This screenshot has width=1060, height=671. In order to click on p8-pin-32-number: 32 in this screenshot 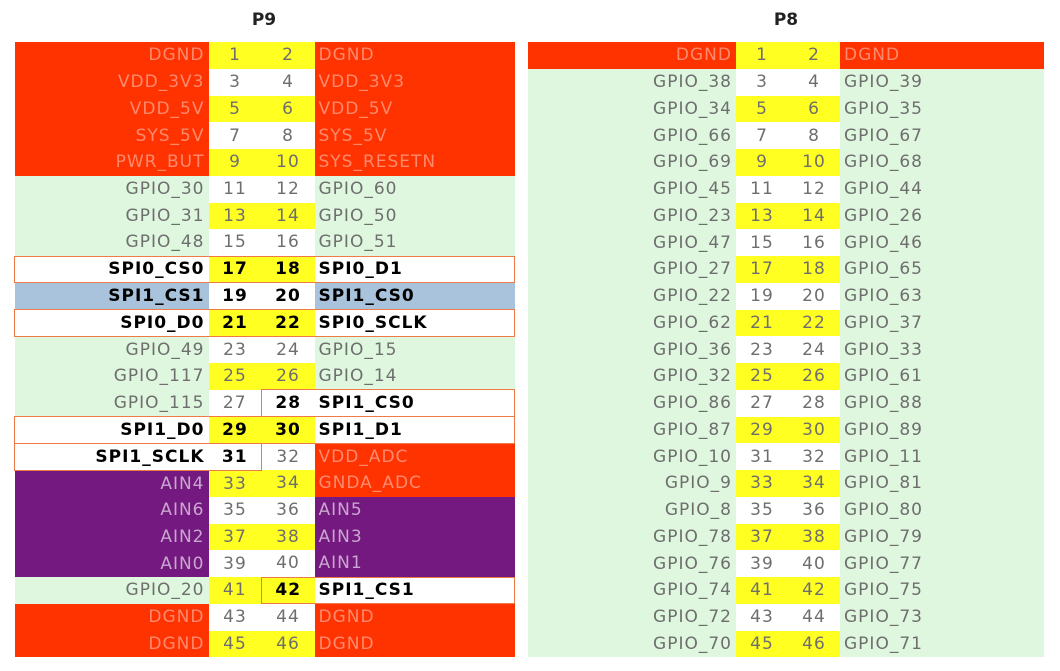, I will do `click(814, 456)`.